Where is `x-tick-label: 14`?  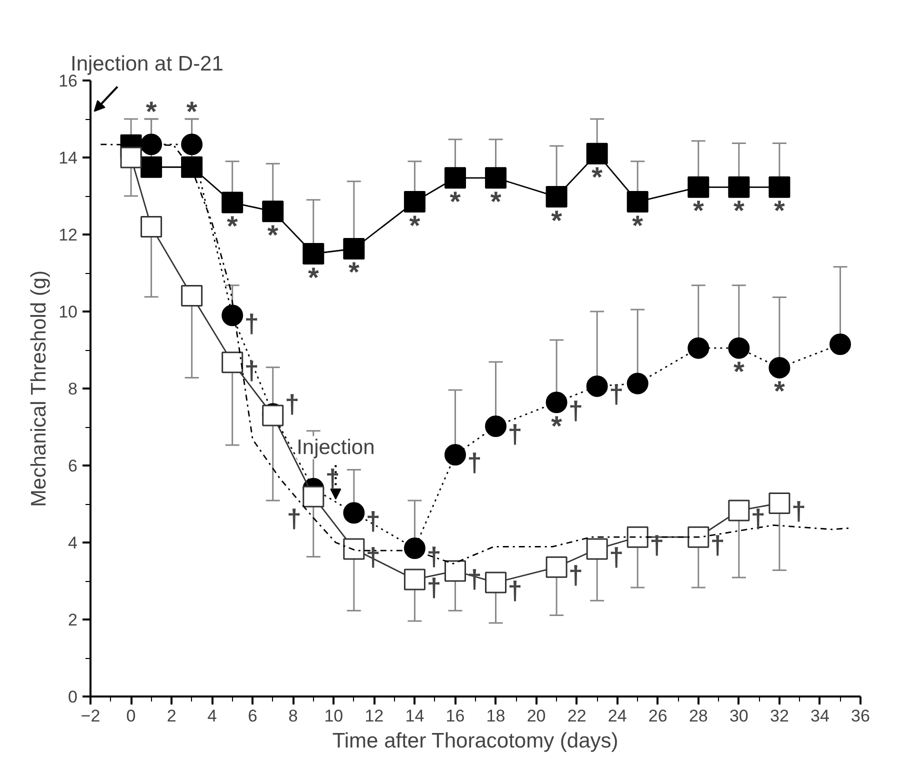
x-tick-label: 14 is located at coordinates (414, 716).